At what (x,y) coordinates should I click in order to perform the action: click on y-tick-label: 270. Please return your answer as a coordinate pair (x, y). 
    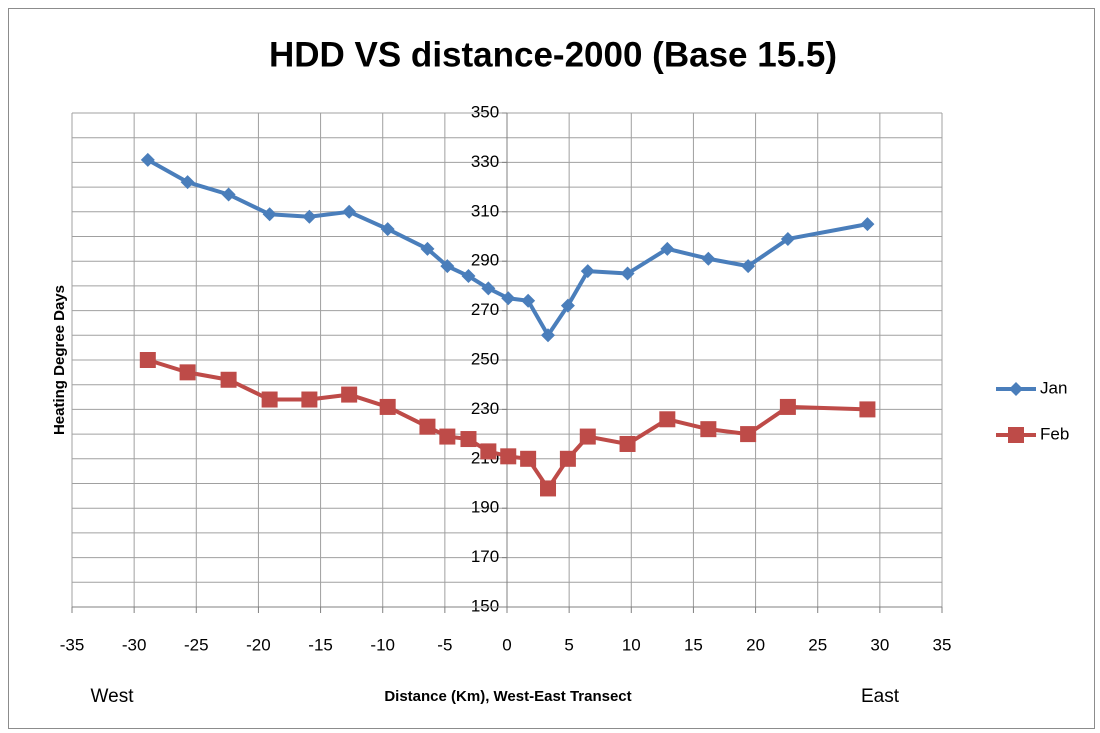
    Looking at the image, I should click on (485, 309).